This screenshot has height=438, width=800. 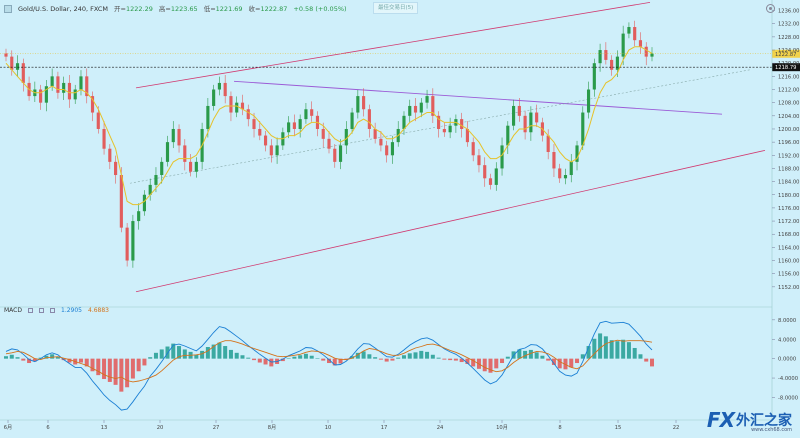 I want to click on price-tick-label: 1156.00, so click(x=788, y=275).